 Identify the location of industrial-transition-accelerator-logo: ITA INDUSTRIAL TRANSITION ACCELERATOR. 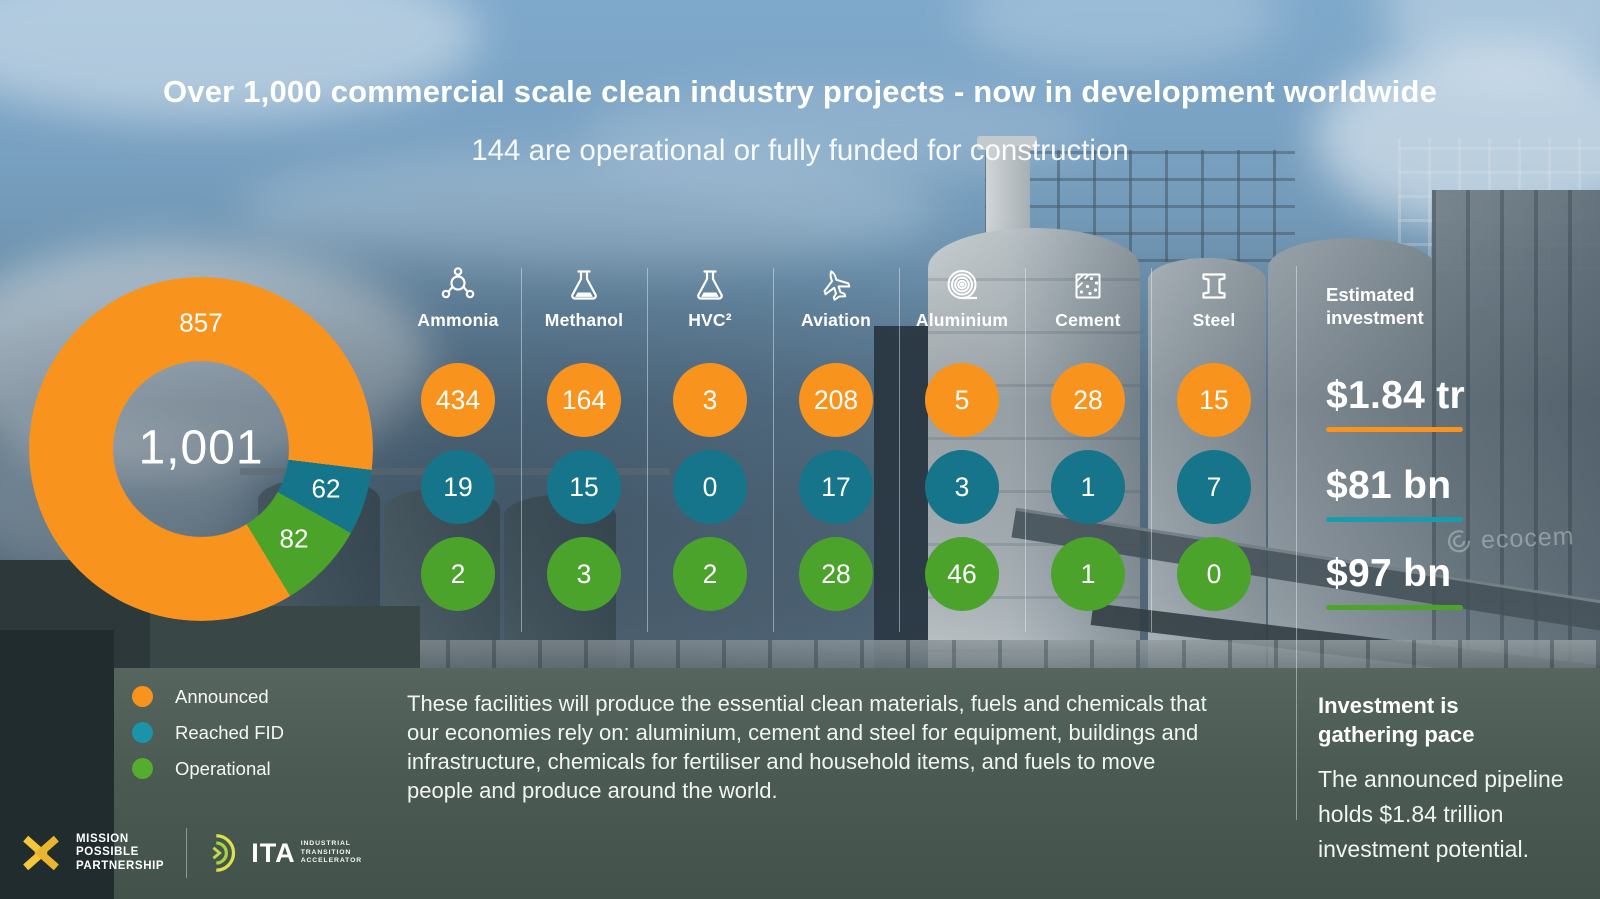
(281, 853).